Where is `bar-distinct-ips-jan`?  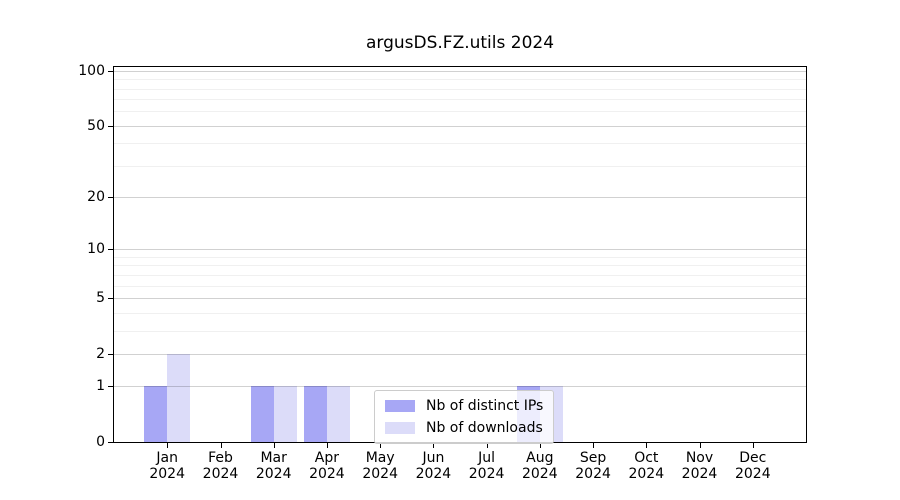
bar-distinct-ips-jan is located at coordinates (156, 414).